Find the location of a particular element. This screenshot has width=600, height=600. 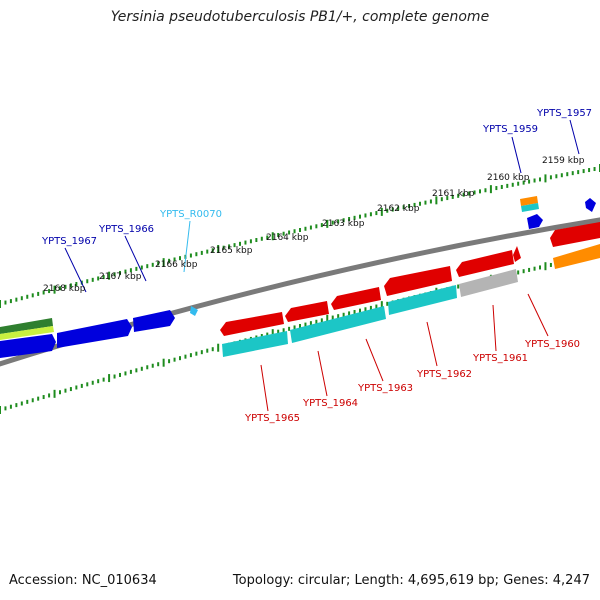

leader-ypts-1967 is located at coordinates (75, 270).